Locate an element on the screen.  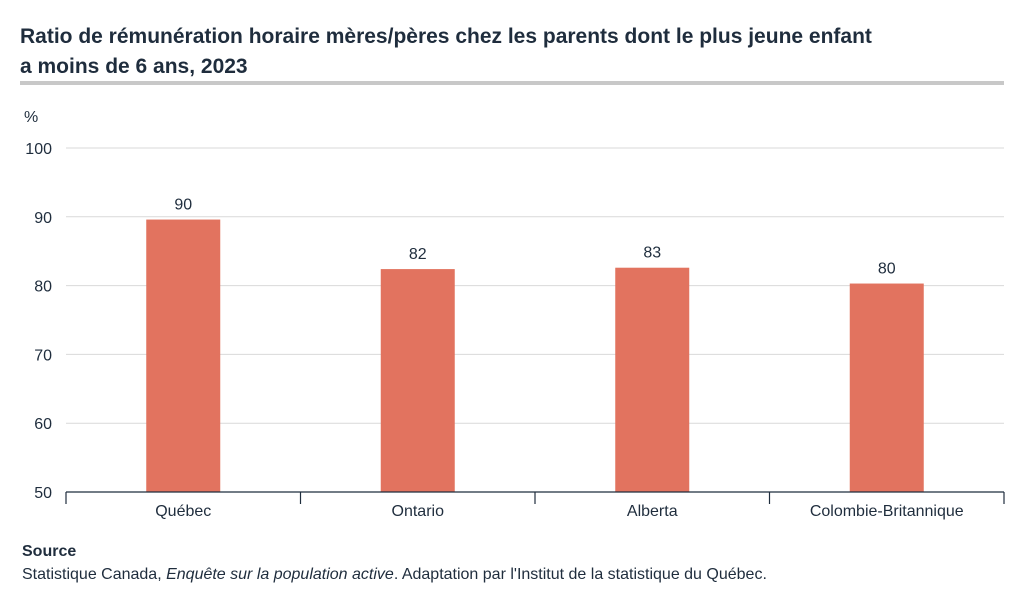
title-divider is located at coordinates (512, 83).